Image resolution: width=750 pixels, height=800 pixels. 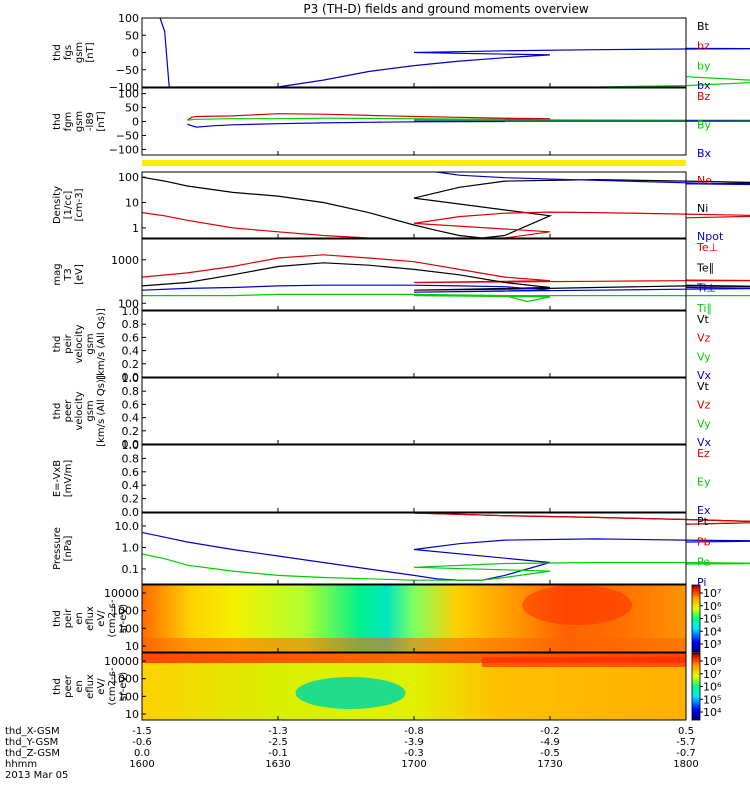 I want to click on density-ylabel: Density, so click(x=57, y=205).